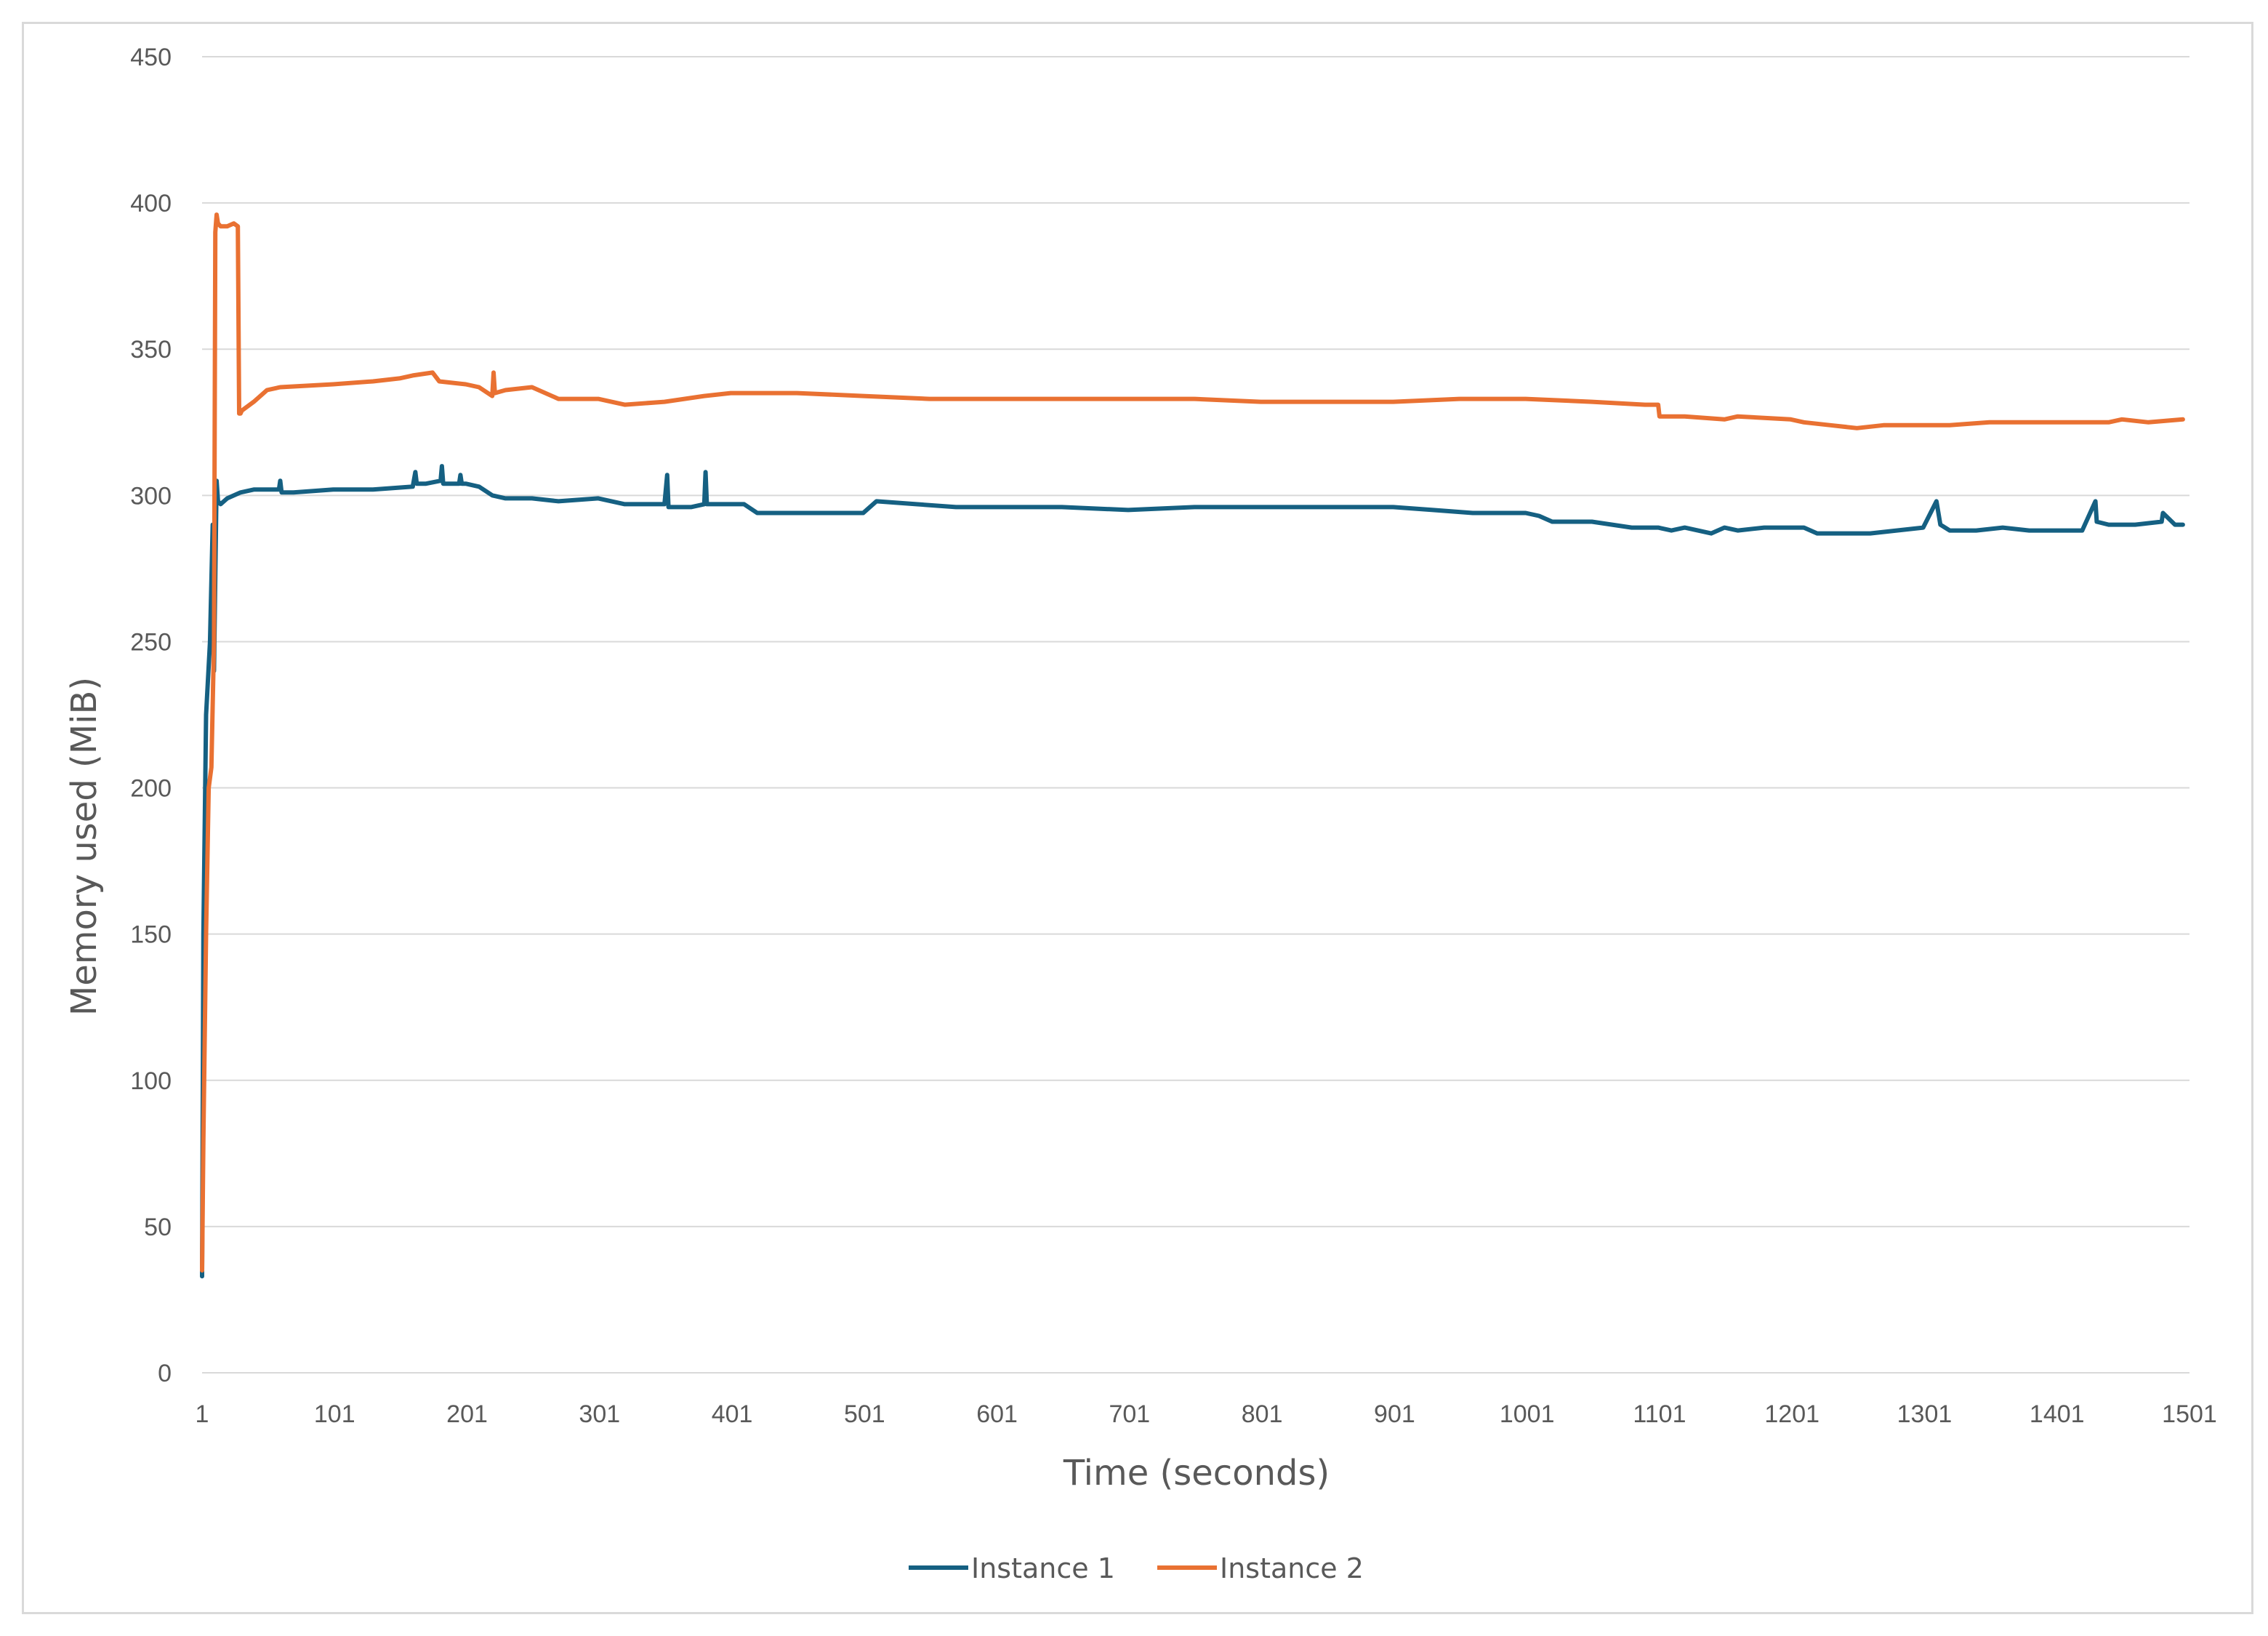 The image size is (2268, 1636). I want to click on legend: Instance 1 Instance 2, so click(1136, 1568).